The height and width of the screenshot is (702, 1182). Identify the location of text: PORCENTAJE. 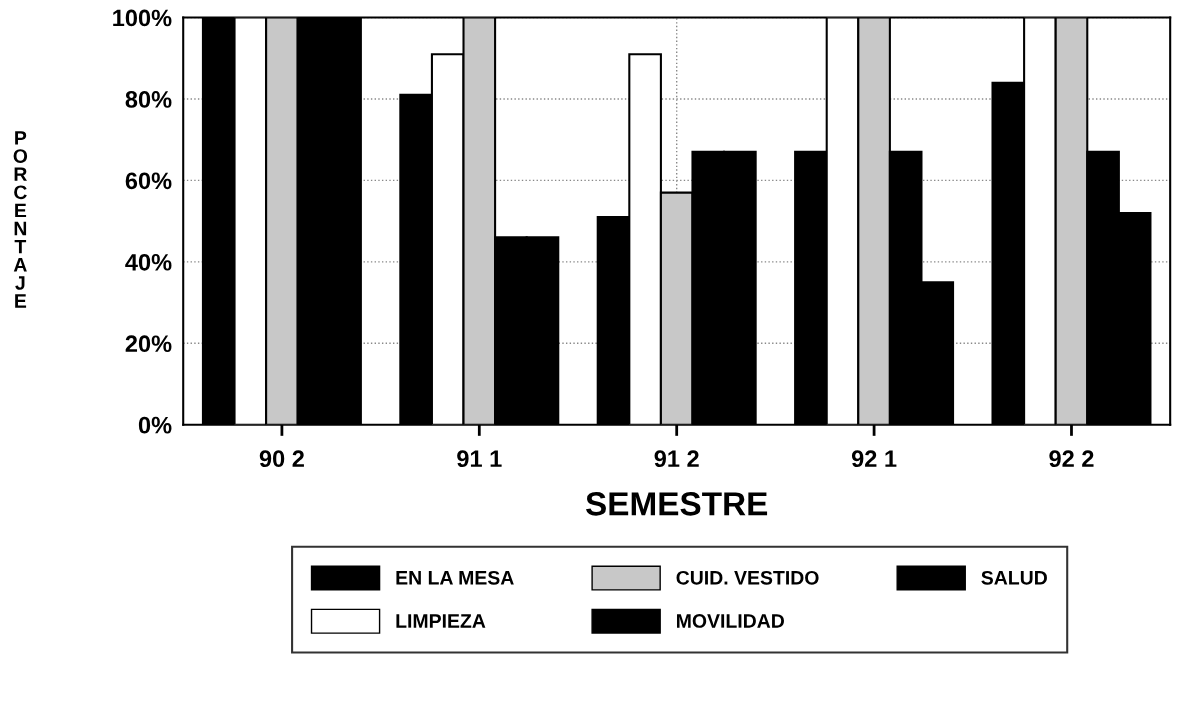
(20, 219).